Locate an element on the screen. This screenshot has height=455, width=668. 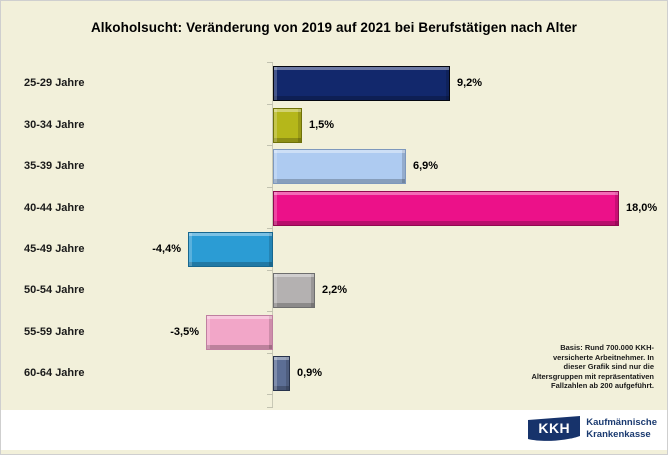
bar-60-64-jahre is located at coordinates (281, 373).